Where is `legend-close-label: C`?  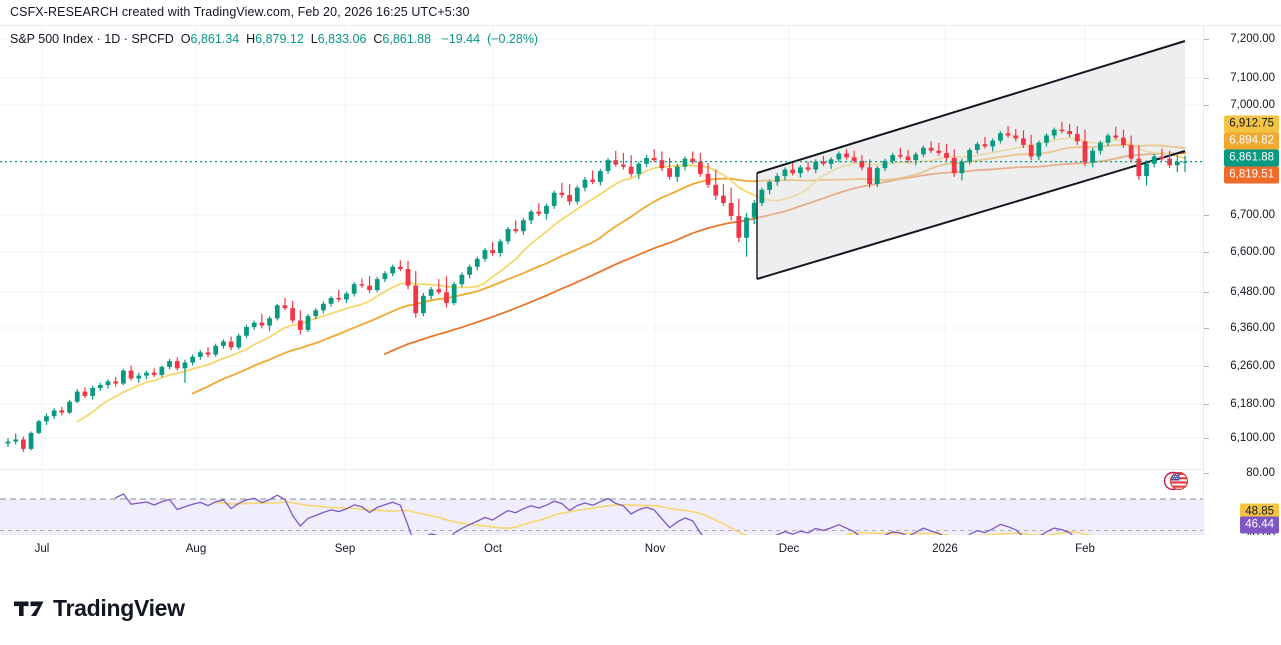
legend-close-label: C is located at coordinates (378, 39).